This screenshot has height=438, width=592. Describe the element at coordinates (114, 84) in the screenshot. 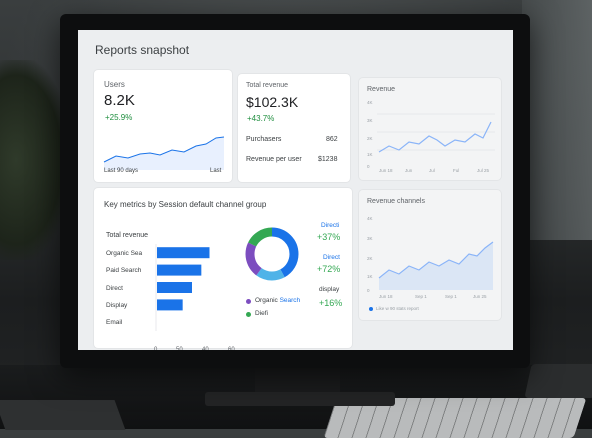

I see `users-label: Users` at that location.